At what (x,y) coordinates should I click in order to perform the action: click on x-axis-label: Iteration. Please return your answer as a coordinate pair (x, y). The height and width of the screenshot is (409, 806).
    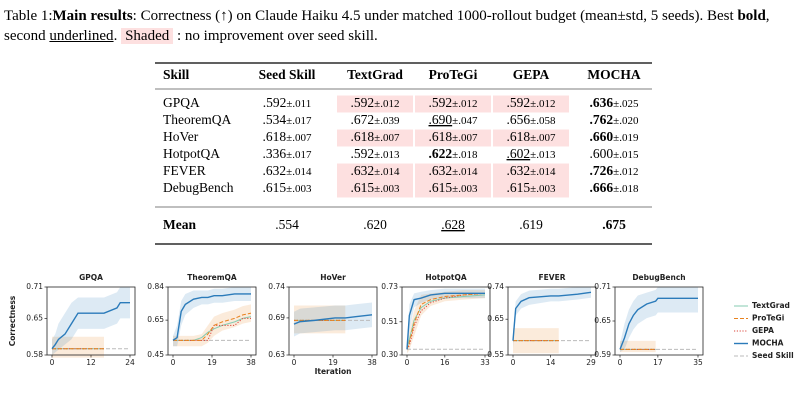
    Looking at the image, I should click on (333, 371).